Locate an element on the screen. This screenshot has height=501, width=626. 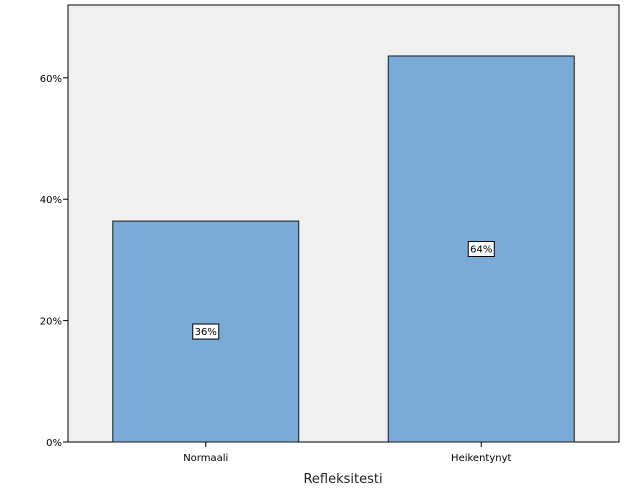
x-tick-label-normaali: Normaali is located at coordinates (205, 458).